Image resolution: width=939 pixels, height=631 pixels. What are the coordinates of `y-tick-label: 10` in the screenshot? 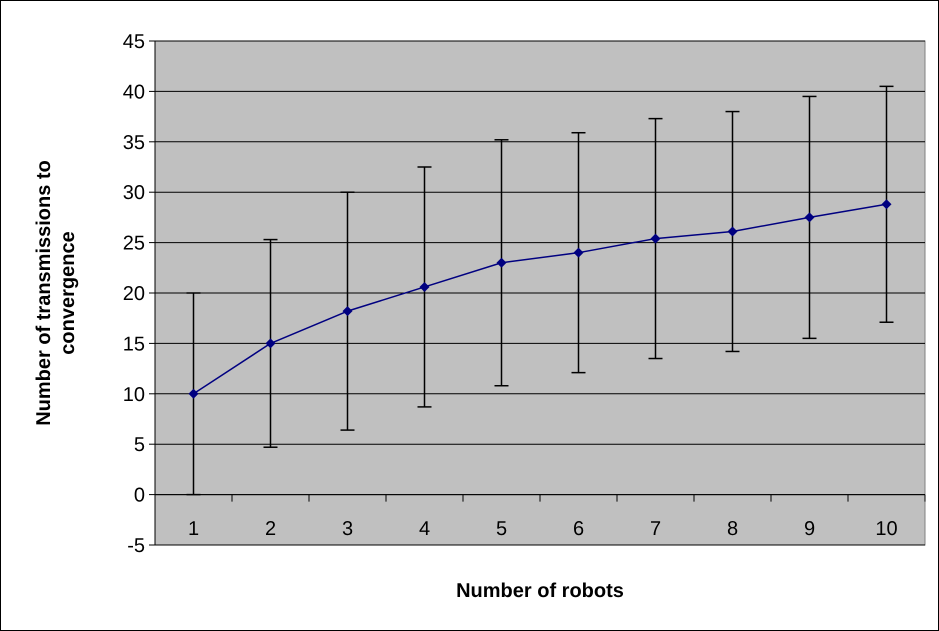 It's located at (133, 395).